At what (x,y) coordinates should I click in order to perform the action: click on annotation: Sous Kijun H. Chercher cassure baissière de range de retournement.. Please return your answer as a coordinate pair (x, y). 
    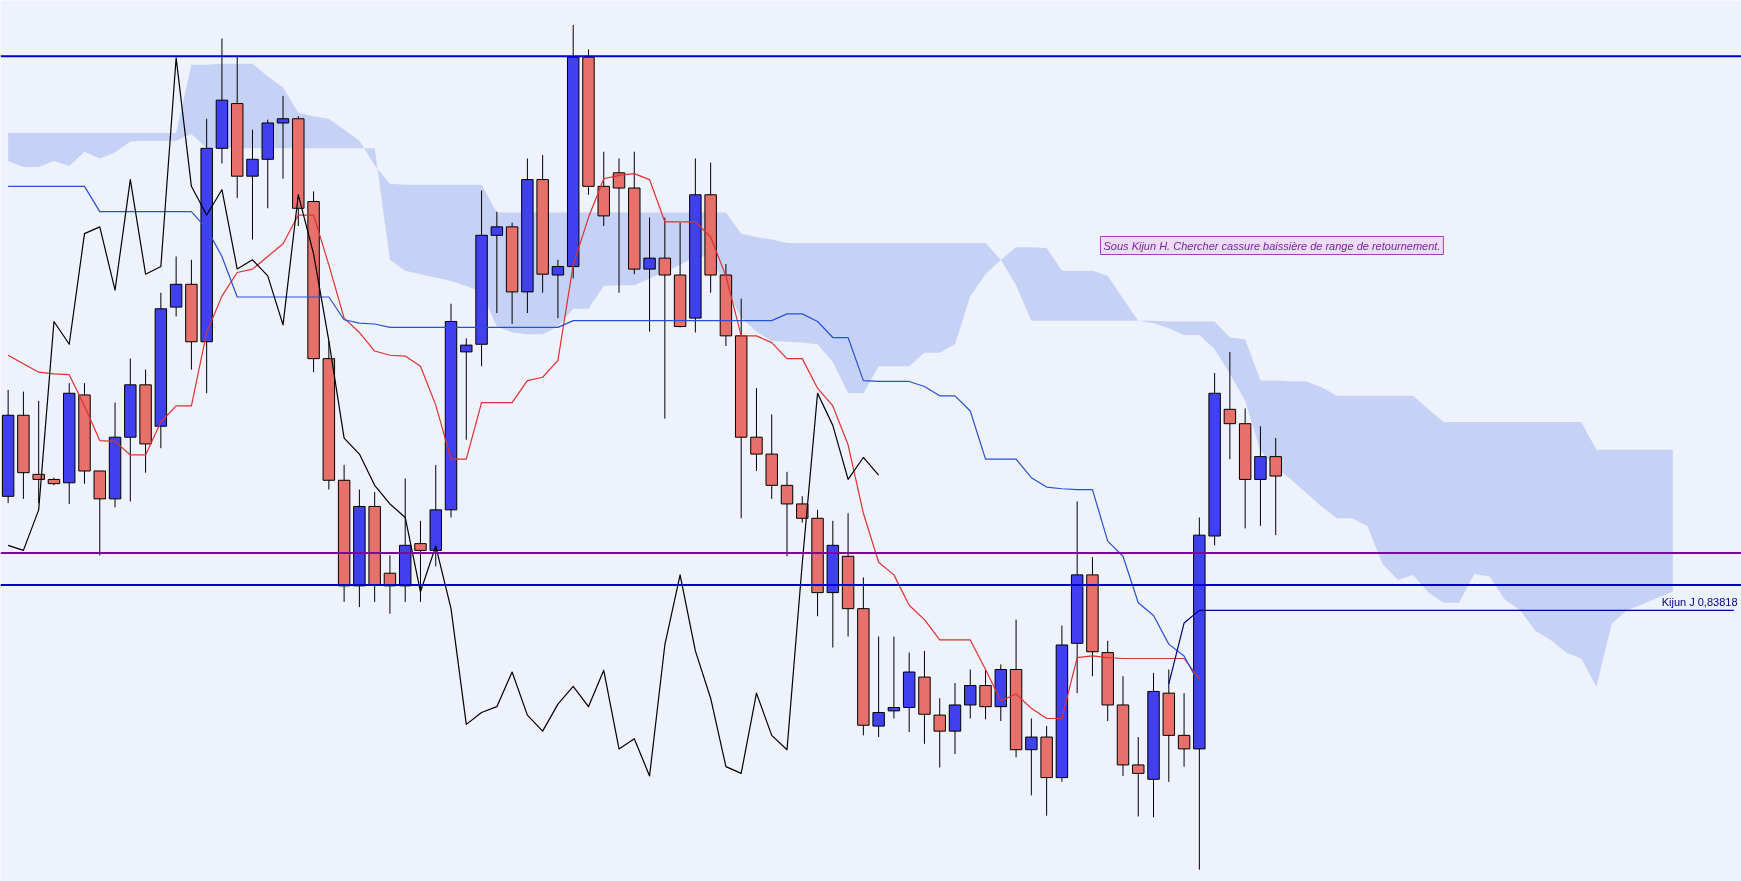
    Looking at the image, I should click on (1272, 245).